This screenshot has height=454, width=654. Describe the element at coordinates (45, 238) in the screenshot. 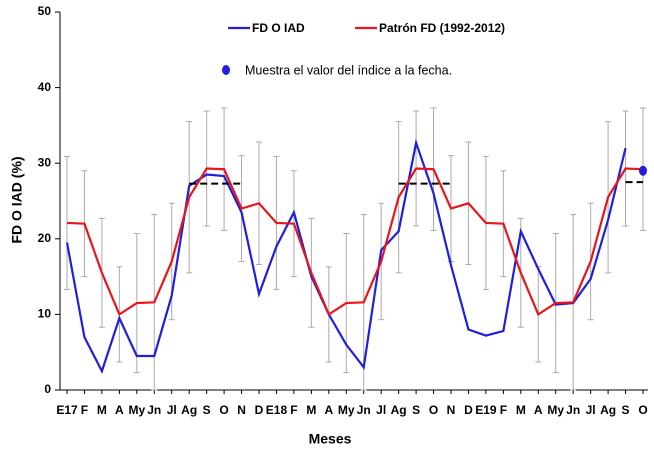

I see `y-tick-label: 20` at that location.